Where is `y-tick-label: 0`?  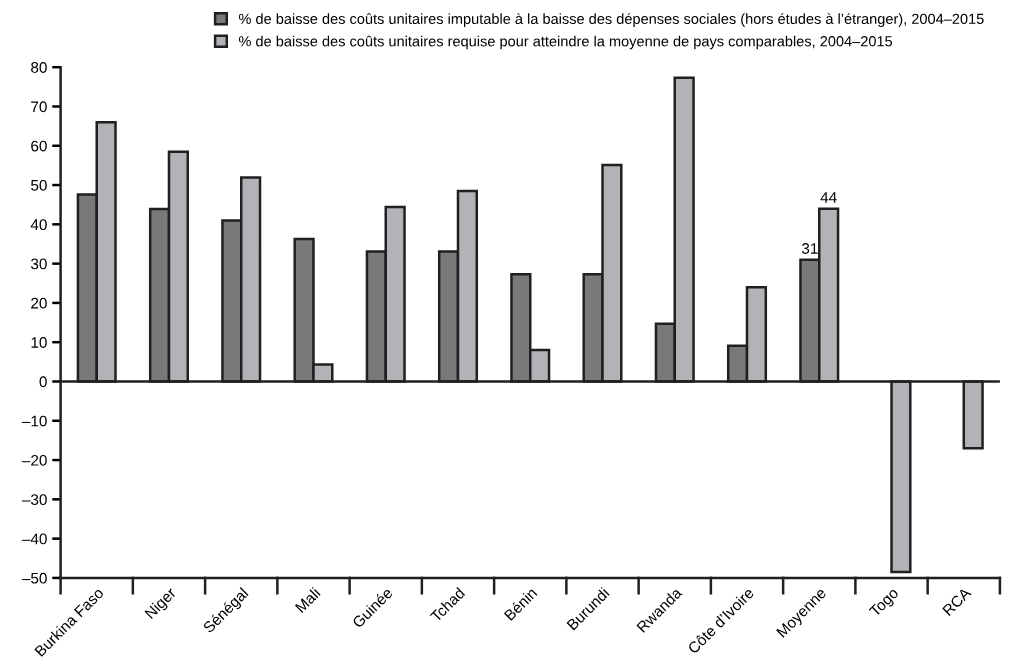 y-tick-label: 0 is located at coordinates (43, 382).